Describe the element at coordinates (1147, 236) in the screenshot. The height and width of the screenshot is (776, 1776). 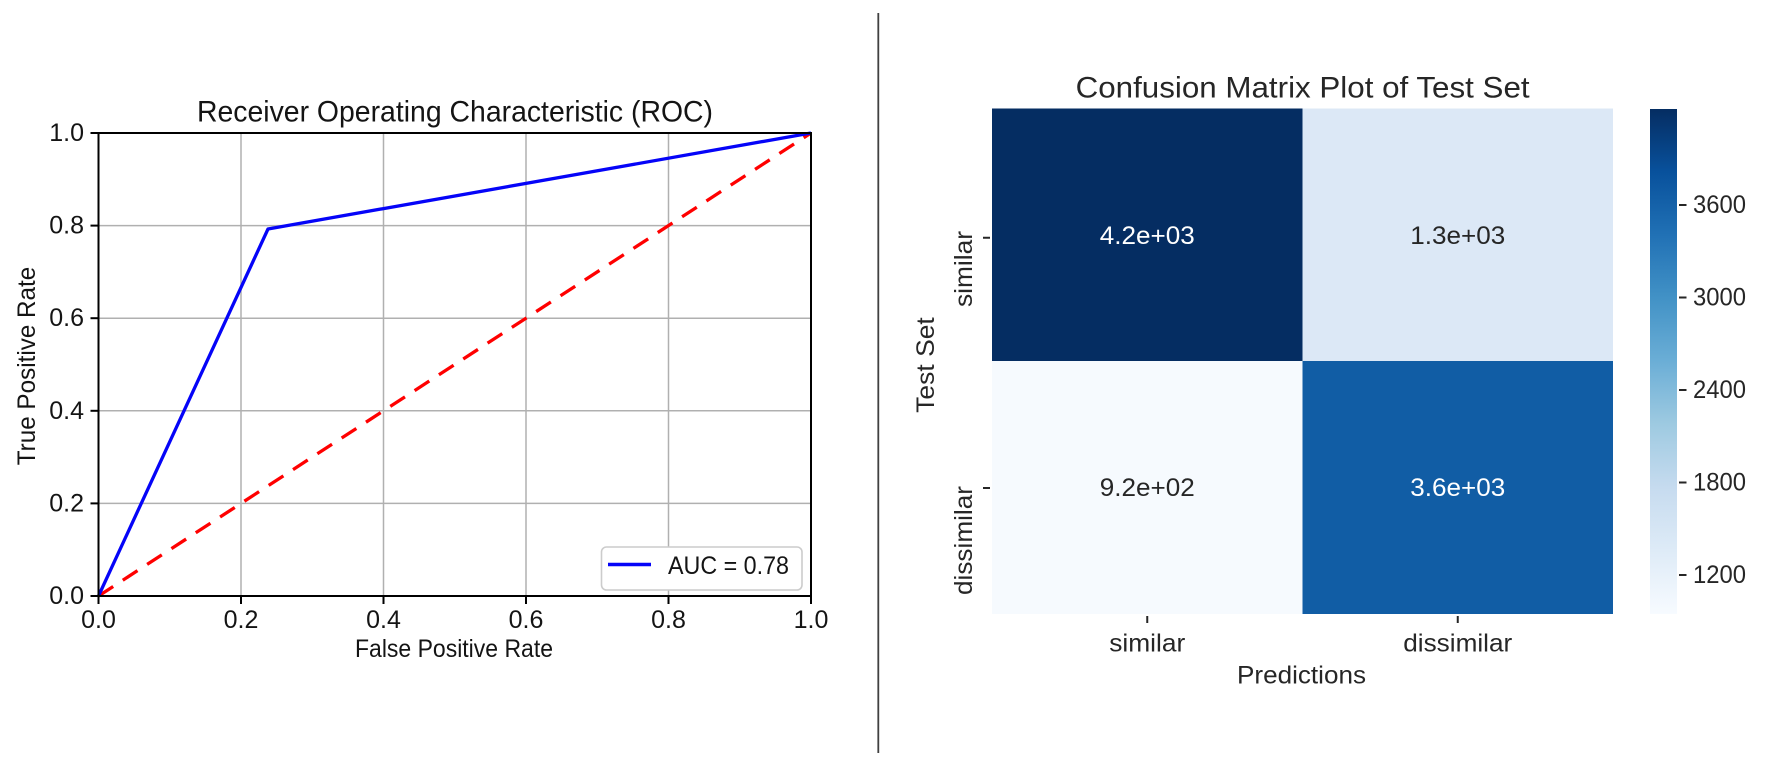
I see `svg-text: 4.2e+03` at that location.